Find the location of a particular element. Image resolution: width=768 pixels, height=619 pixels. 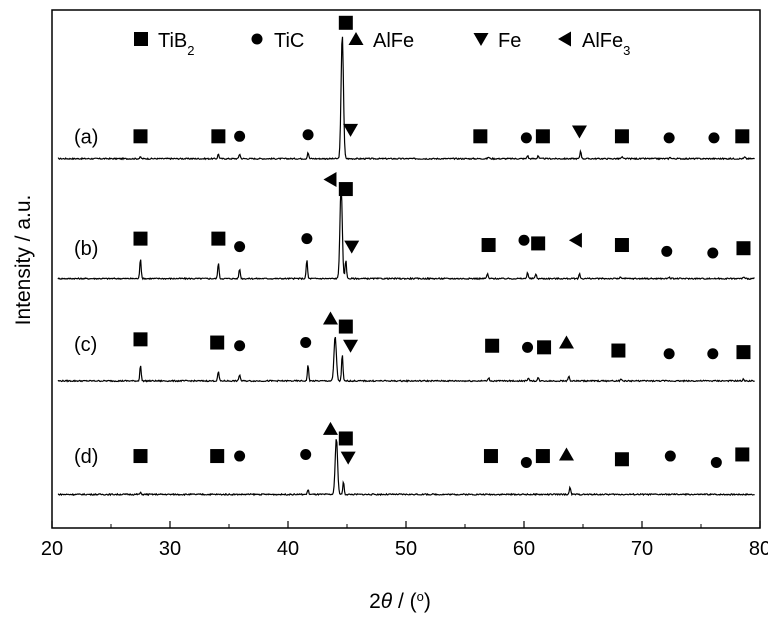

legend-label: AlFe3 is located at coordinates (606, 44).